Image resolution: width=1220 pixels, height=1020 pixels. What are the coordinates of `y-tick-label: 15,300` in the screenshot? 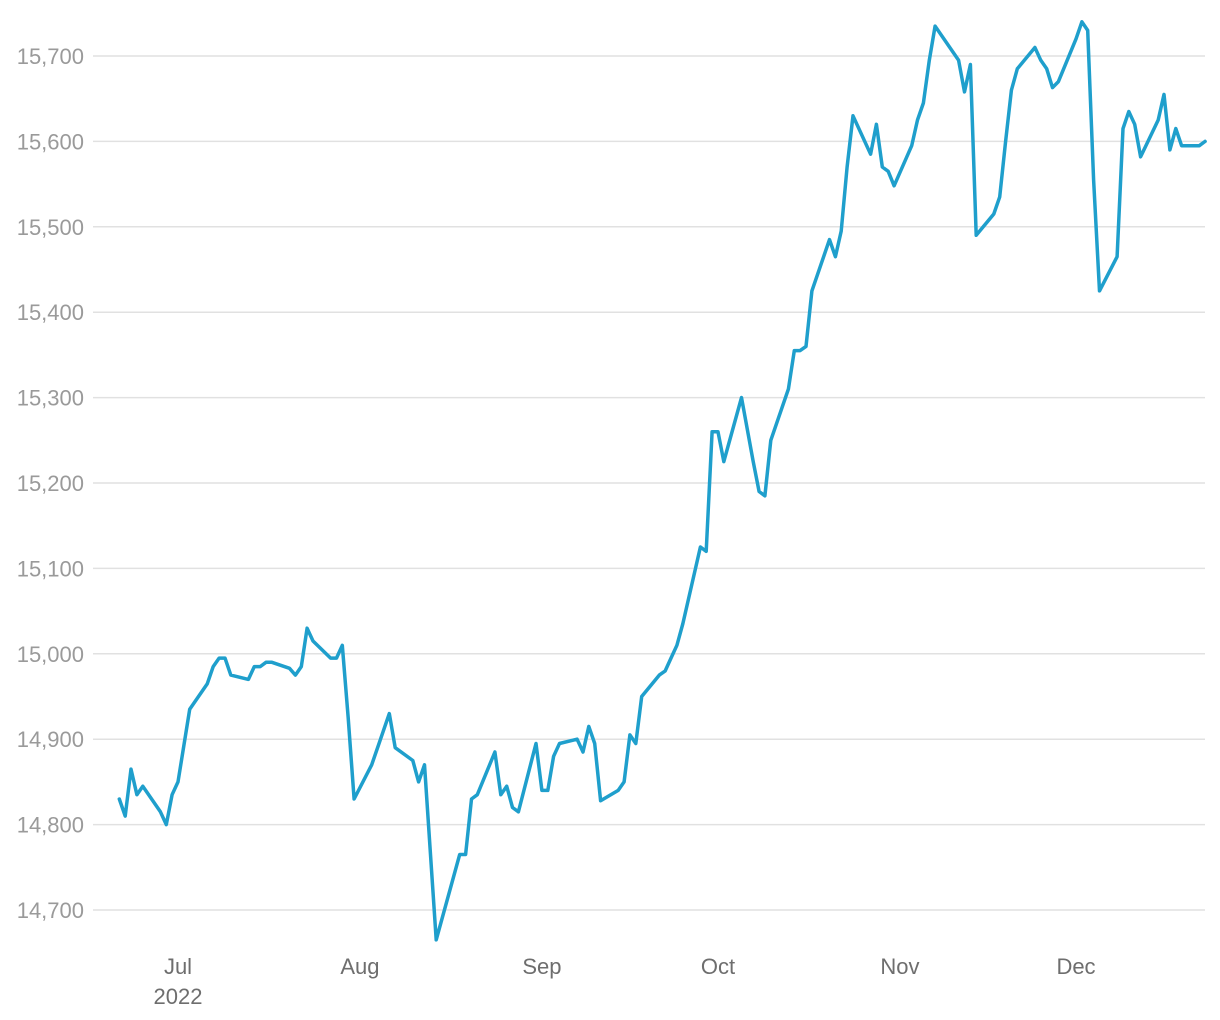 It's located at (50, 398).